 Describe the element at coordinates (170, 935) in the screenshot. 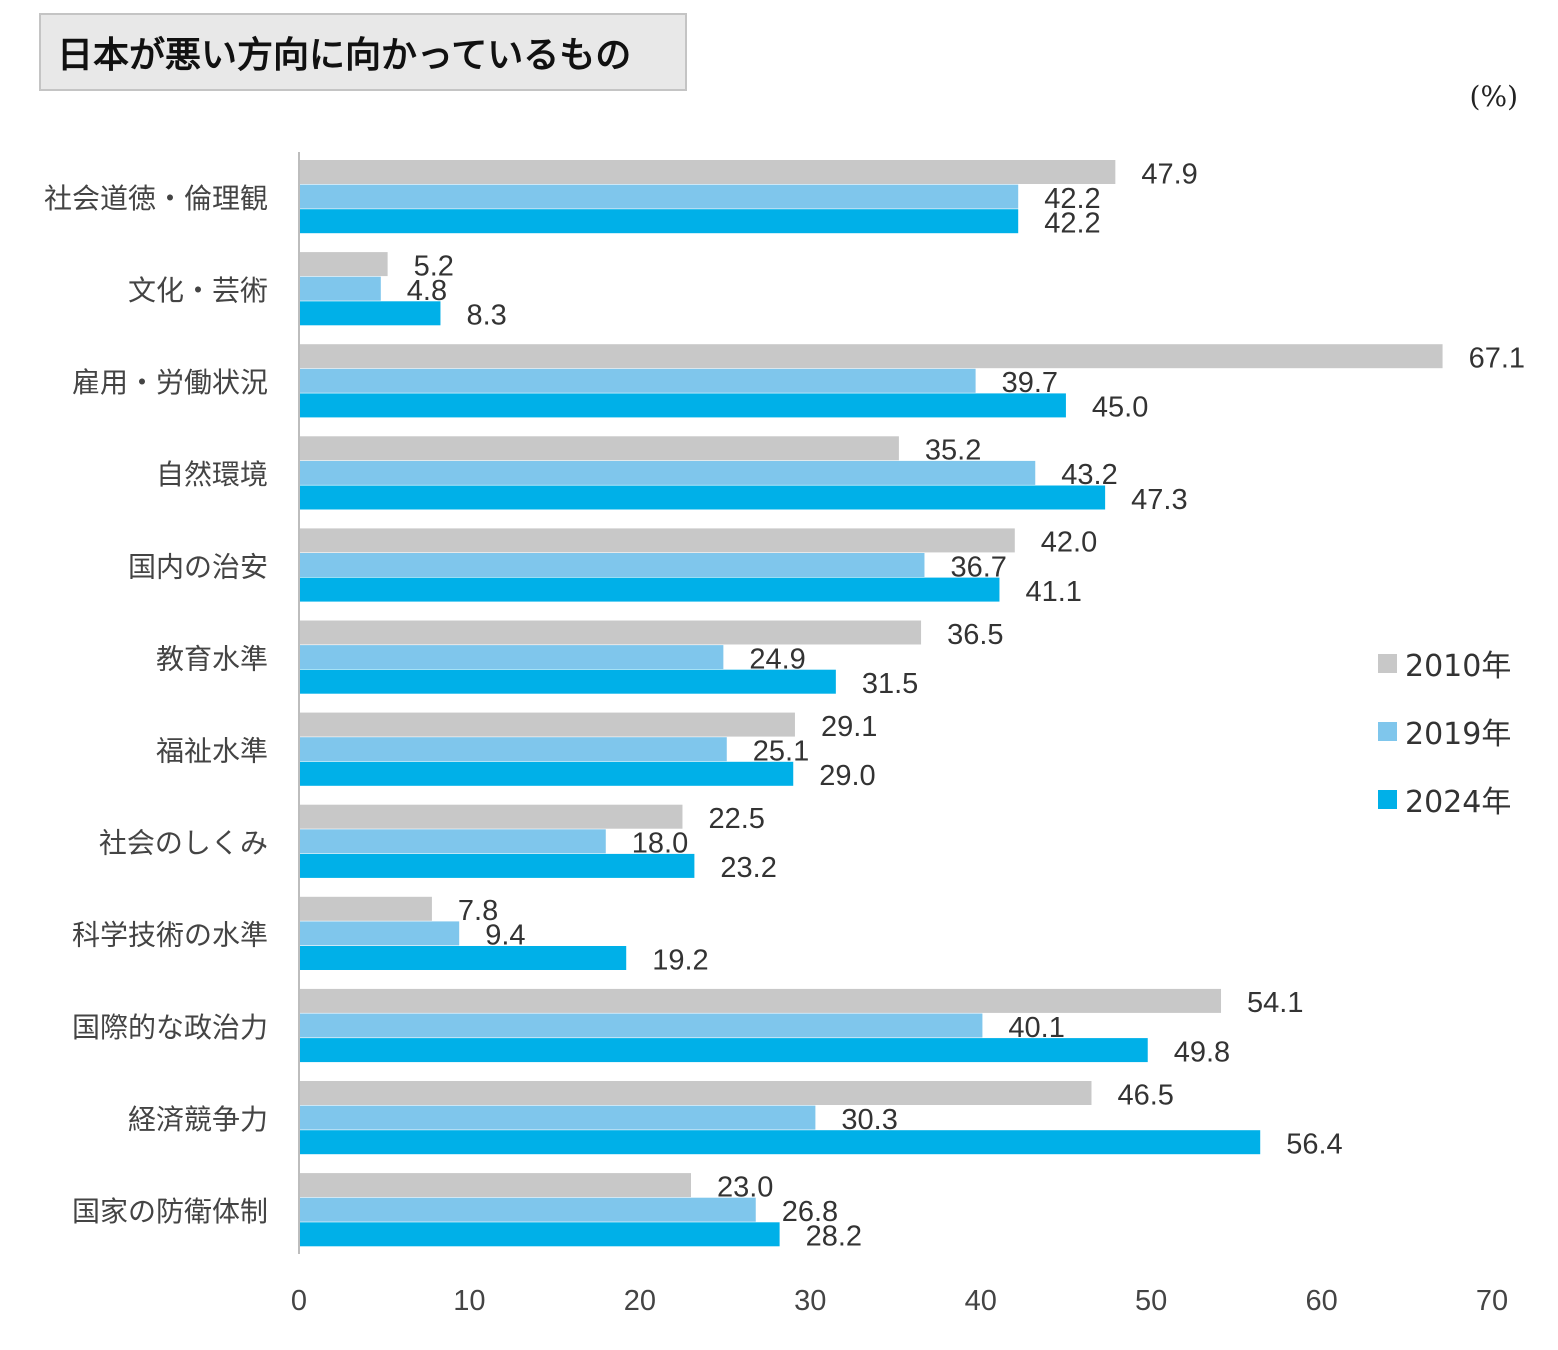

I see `category-label: 科学技術の水準` at that location.